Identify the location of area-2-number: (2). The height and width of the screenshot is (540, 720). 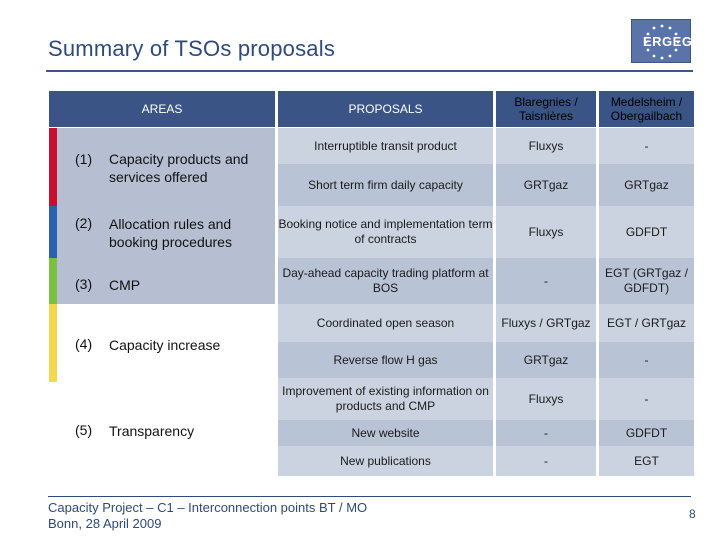
(84, 223).